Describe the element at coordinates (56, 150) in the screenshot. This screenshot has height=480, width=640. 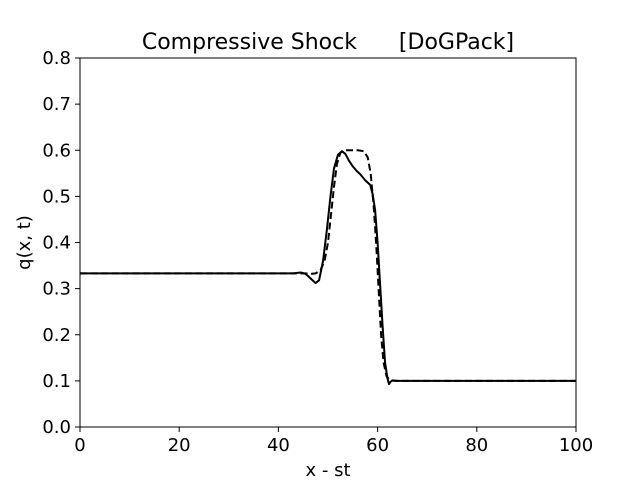
I see `y-tick-label: 0.6` at that location.